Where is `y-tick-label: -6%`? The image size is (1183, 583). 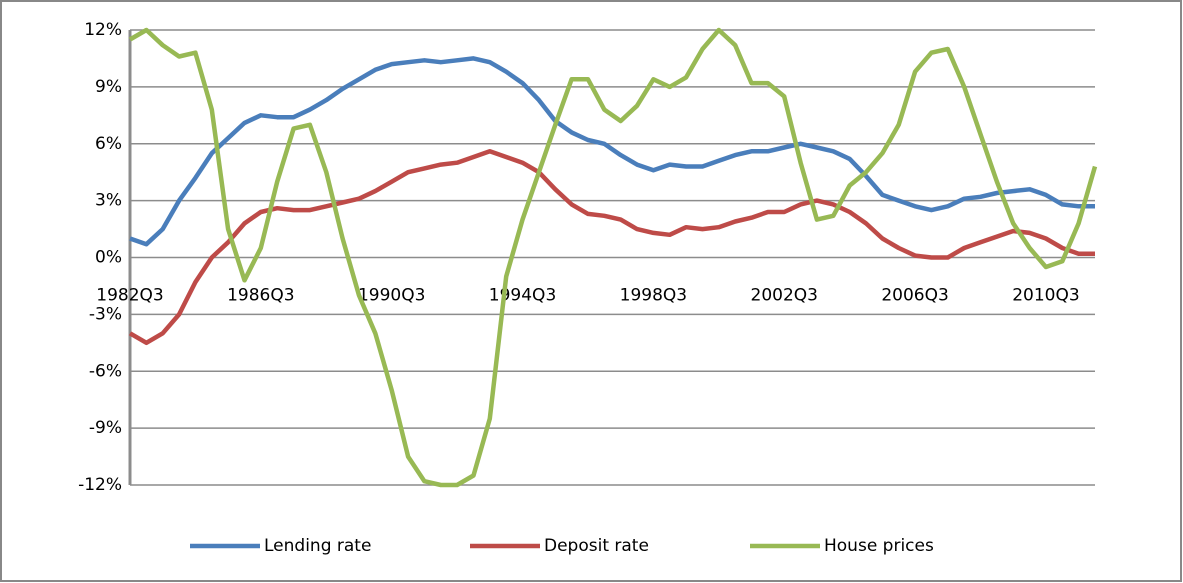
y-tick-label: -6% is located at coordinates (105, 371).